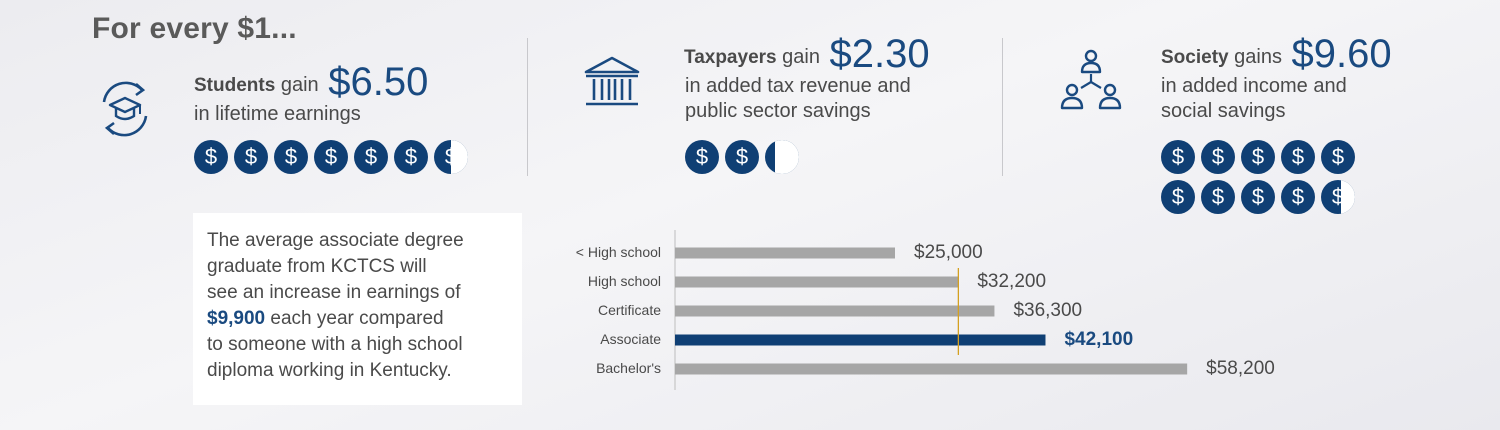 This screenshot has width=1500, height=430. I want to click on society-coin-grid: $ $ $ $ $ $ $ $ $ $, so click(1263, 177).